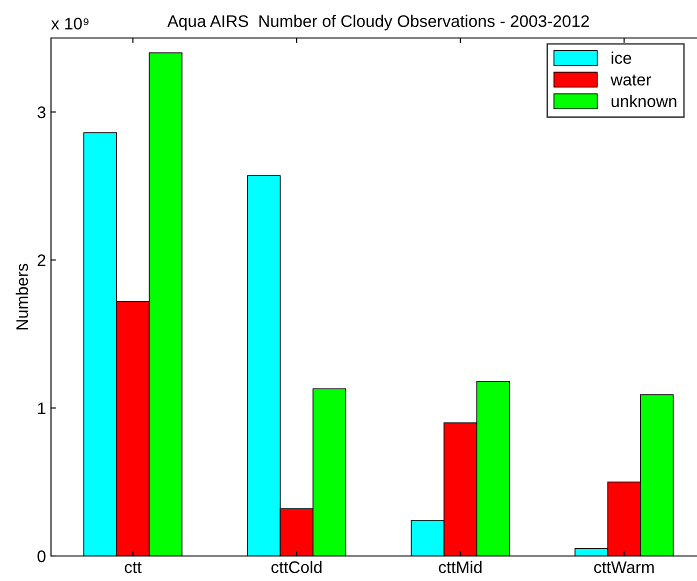 This screenshot has width=697, height=581. Describe the element at coordinates (70, 24) in the screenshot. I see `text: x 10⁹` at that location.